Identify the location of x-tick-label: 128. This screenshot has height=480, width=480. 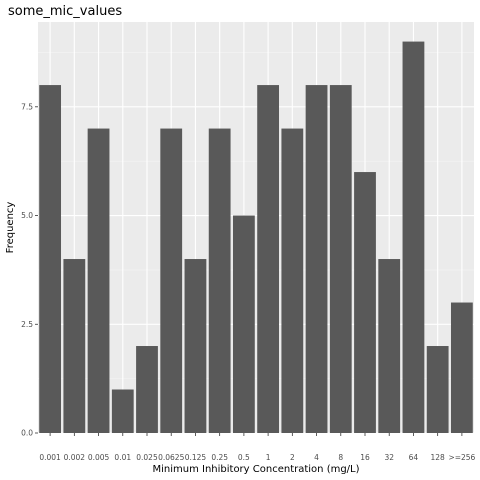
(438, 457).